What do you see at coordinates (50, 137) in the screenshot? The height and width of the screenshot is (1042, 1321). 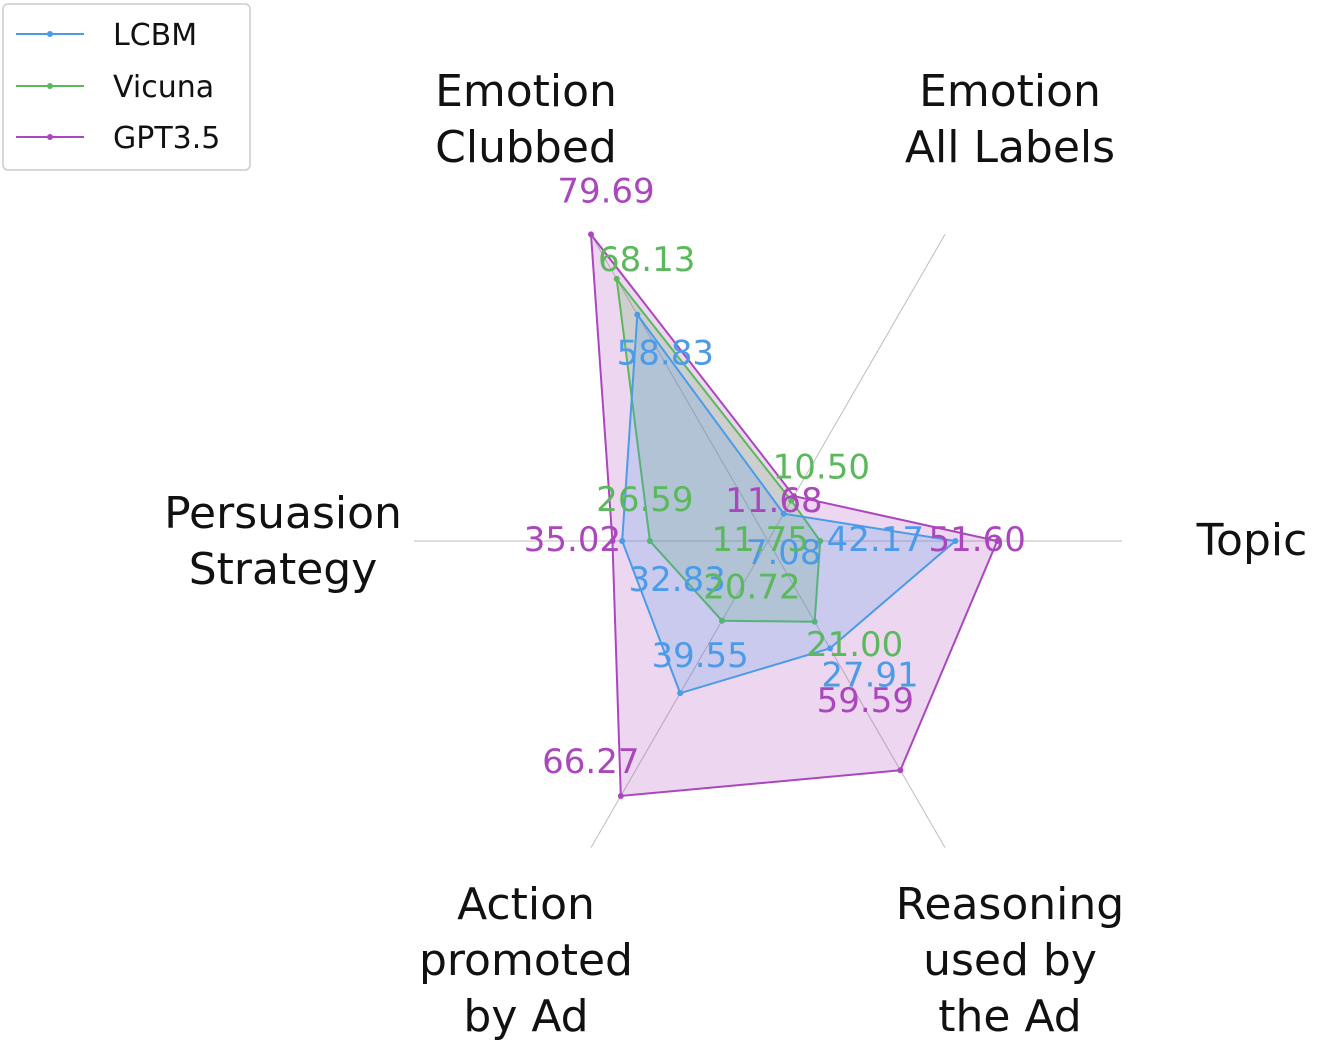 I see `legend-marker-gpt35` at bounding box center [50, 137].